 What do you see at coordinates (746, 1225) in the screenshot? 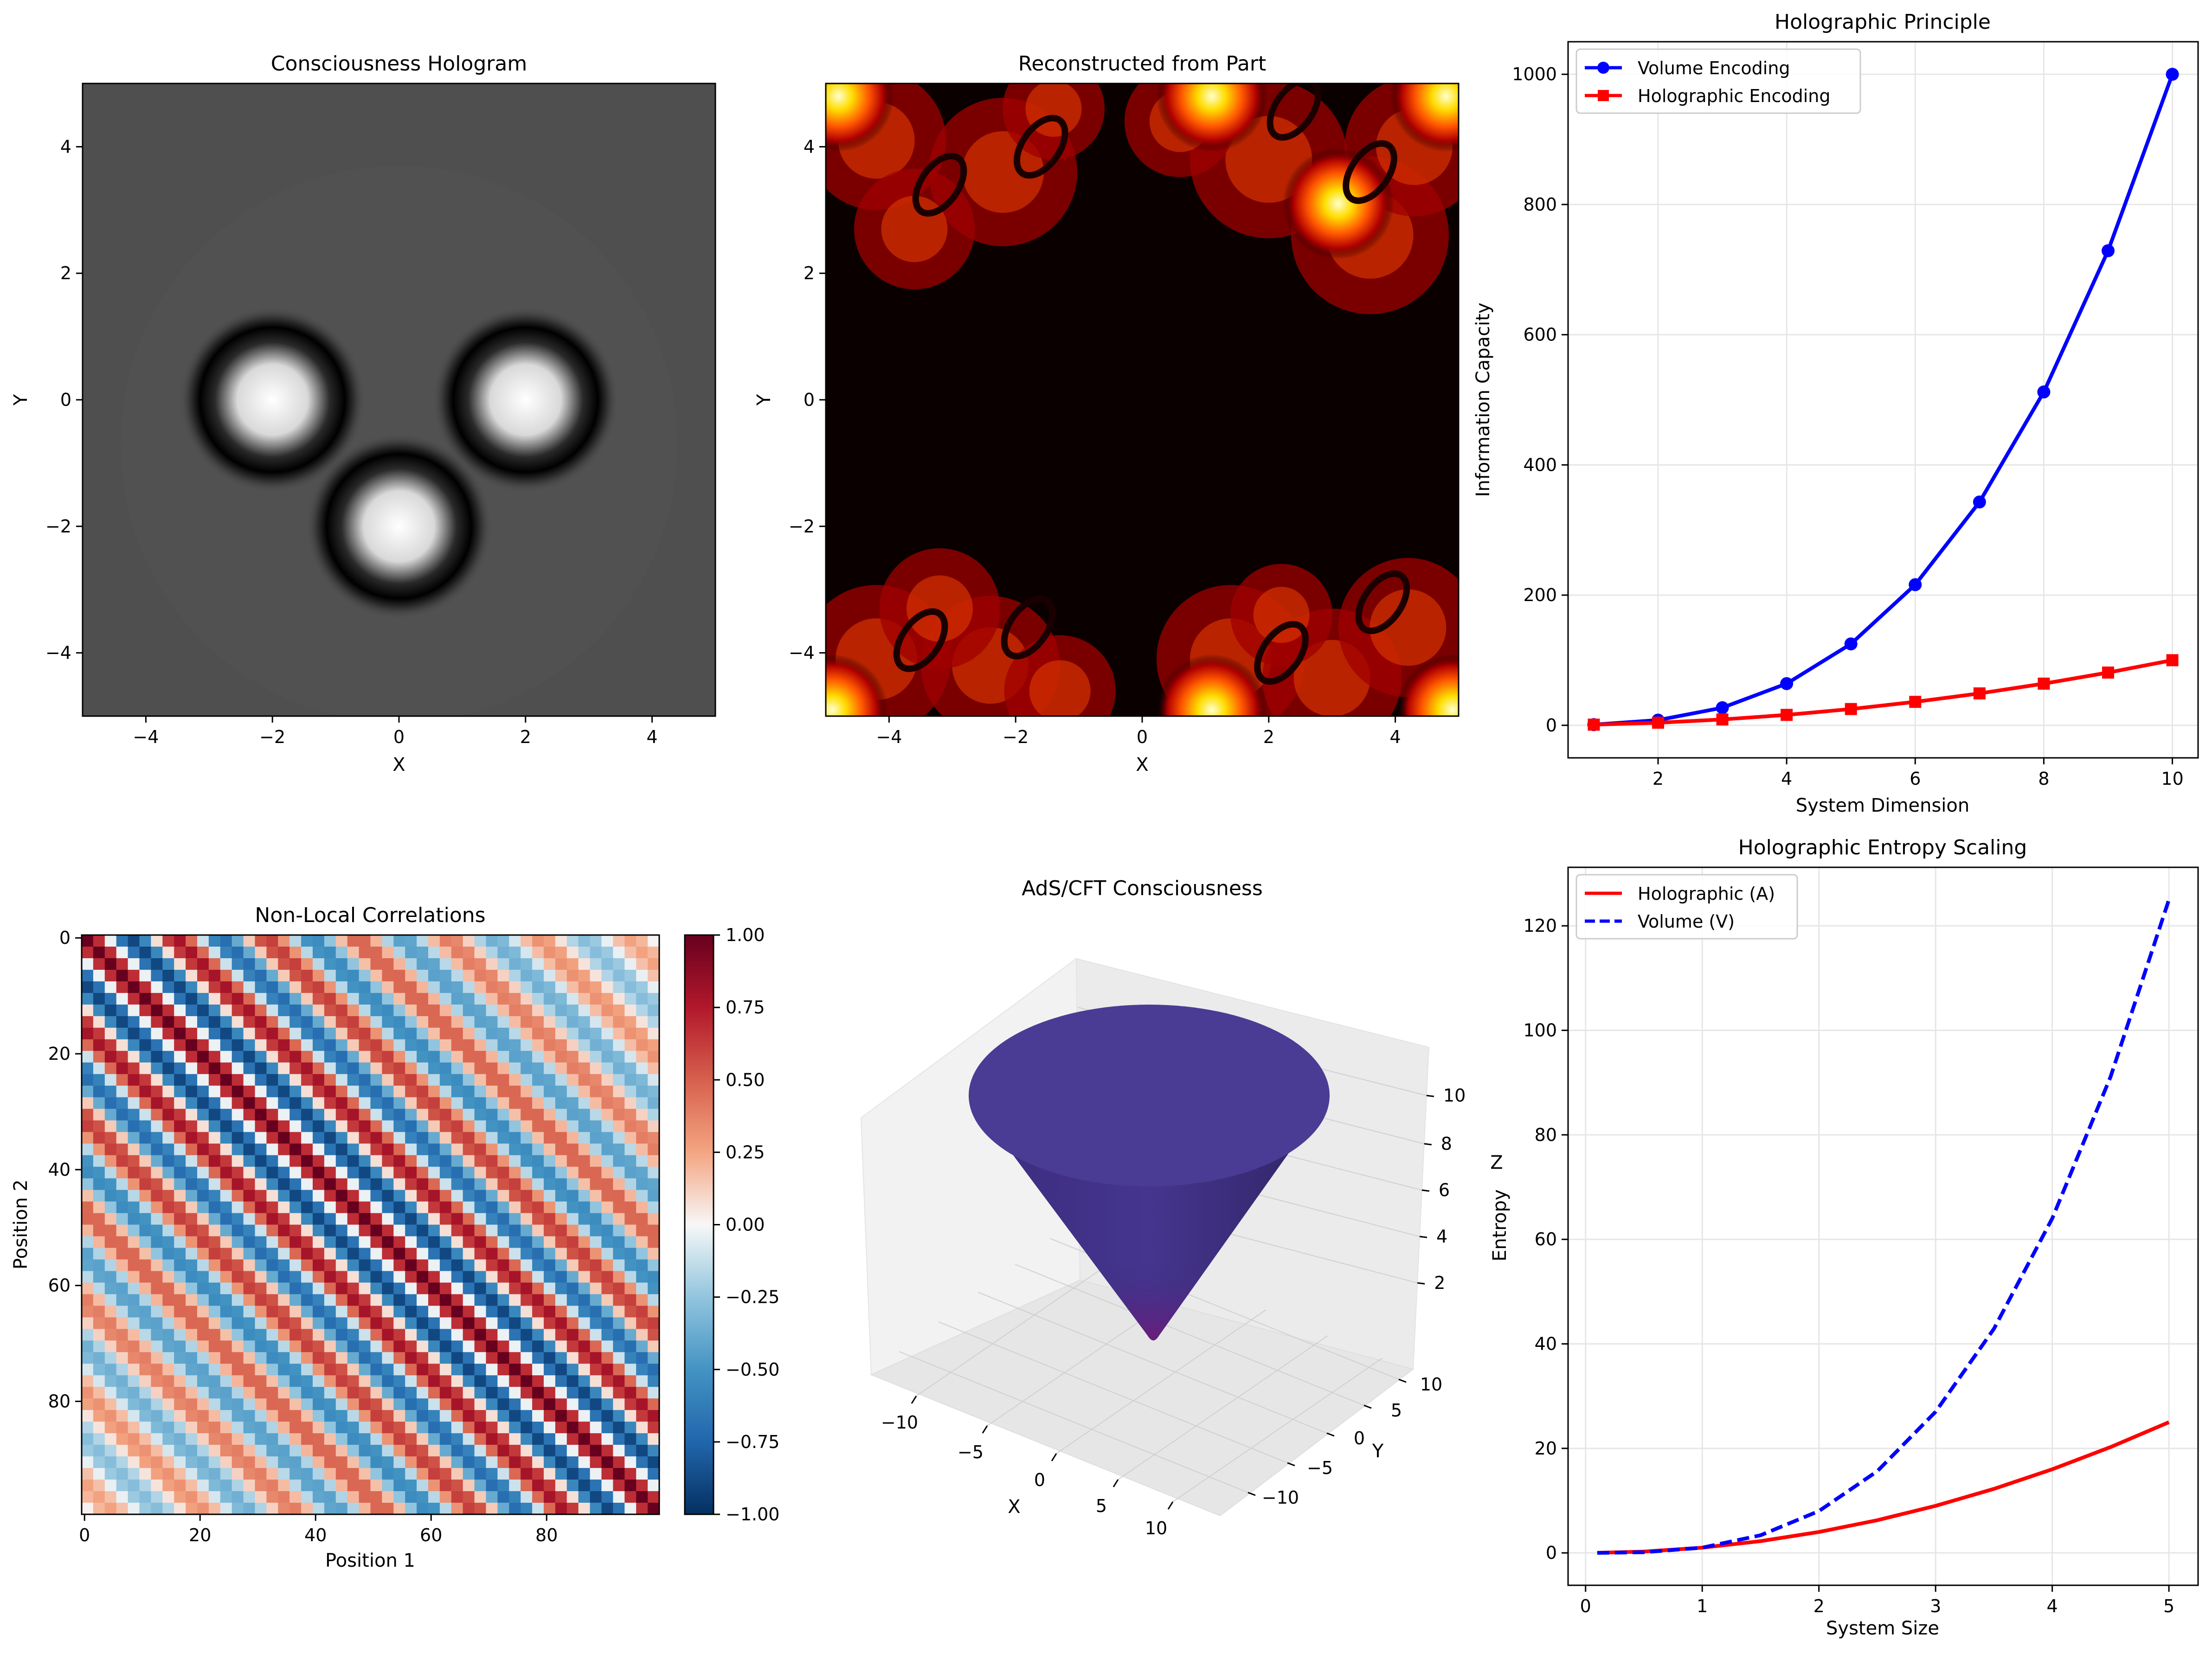
I see `correlations-colorbar-tick-label-4: 0.00` at bounding box center [746, 1225].